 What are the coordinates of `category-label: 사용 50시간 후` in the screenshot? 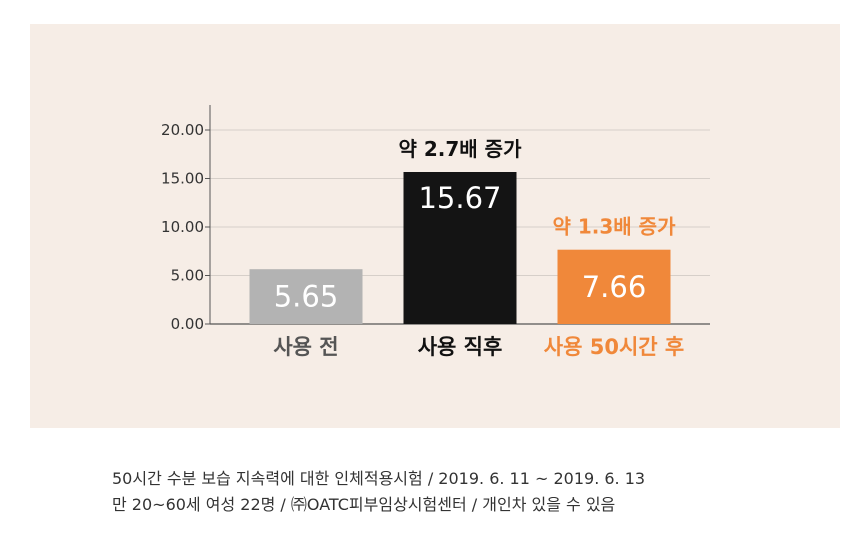 It's located at (614, 347).